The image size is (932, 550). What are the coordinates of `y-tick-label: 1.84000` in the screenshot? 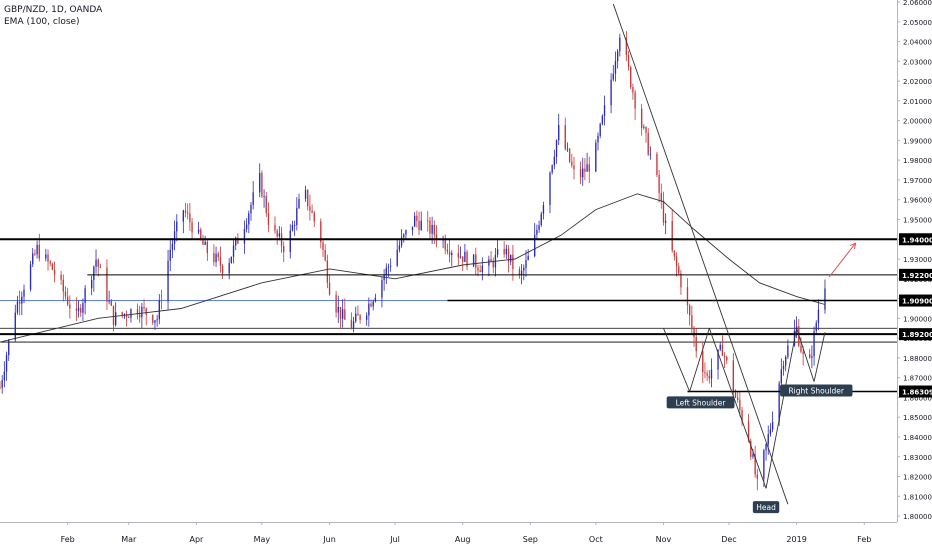 It's located at (917, 438).